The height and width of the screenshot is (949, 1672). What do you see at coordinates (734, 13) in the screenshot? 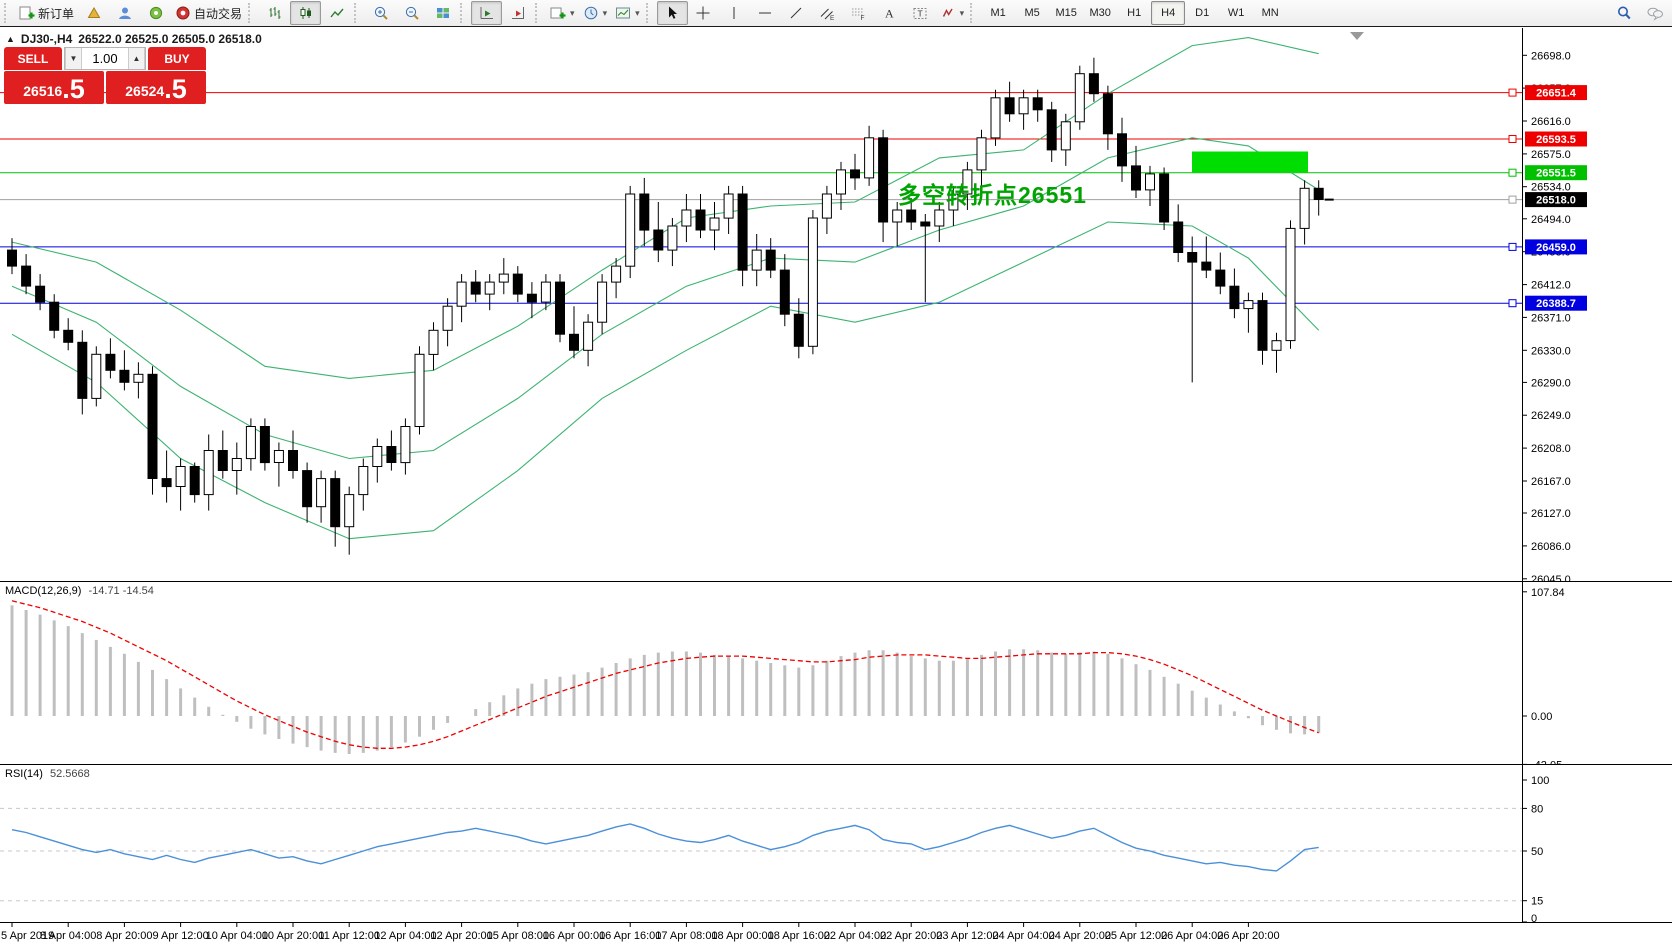
I see `vertical-line-tool-button` at bounding box center [734, 13].